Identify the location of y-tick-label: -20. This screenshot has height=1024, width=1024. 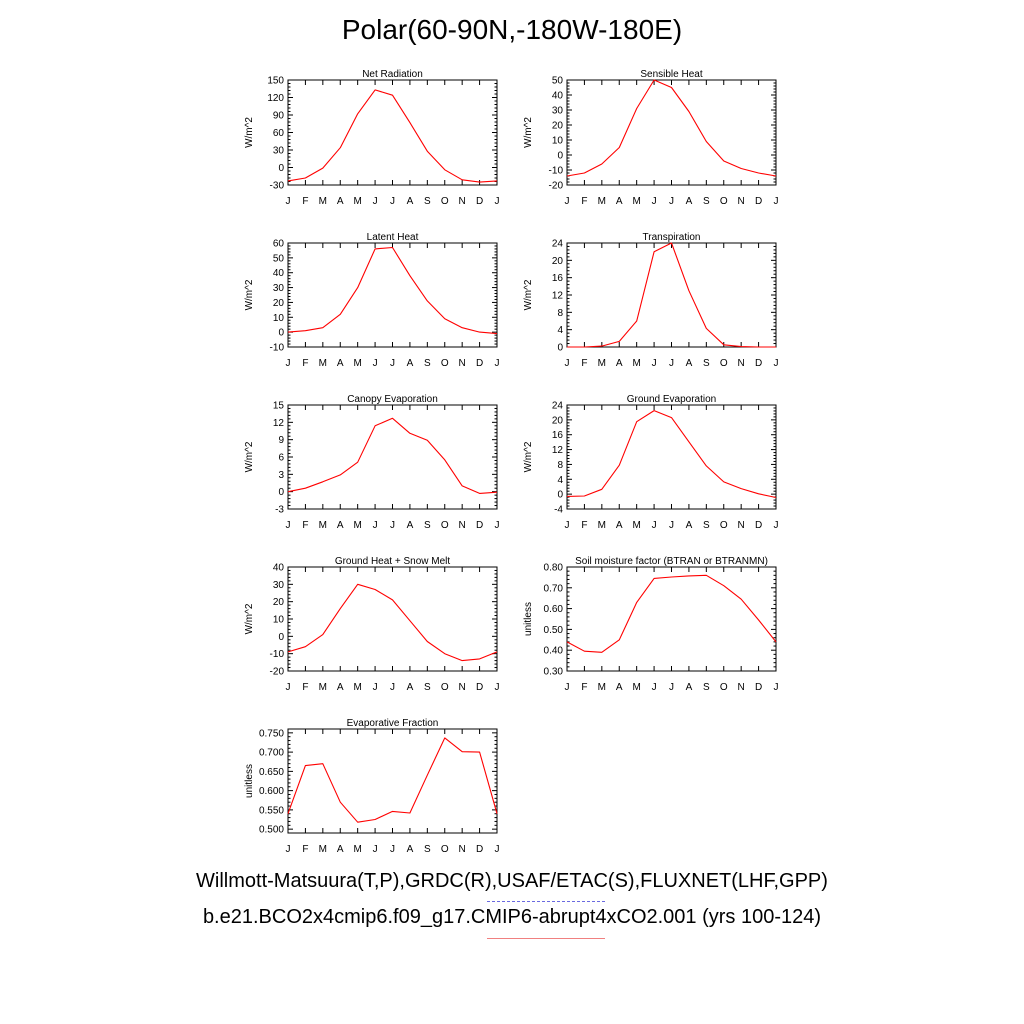
(556, 186).